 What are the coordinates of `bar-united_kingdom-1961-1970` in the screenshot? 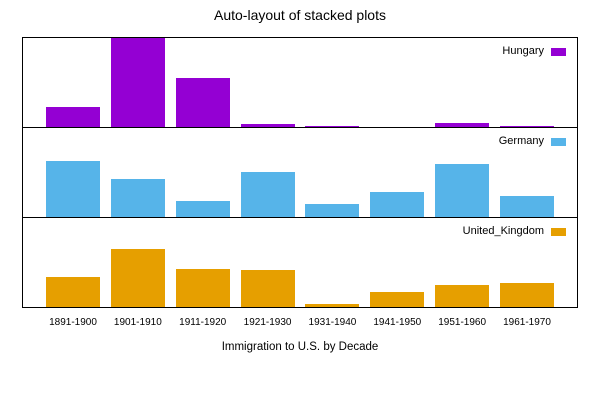 It's located at (527, 295).